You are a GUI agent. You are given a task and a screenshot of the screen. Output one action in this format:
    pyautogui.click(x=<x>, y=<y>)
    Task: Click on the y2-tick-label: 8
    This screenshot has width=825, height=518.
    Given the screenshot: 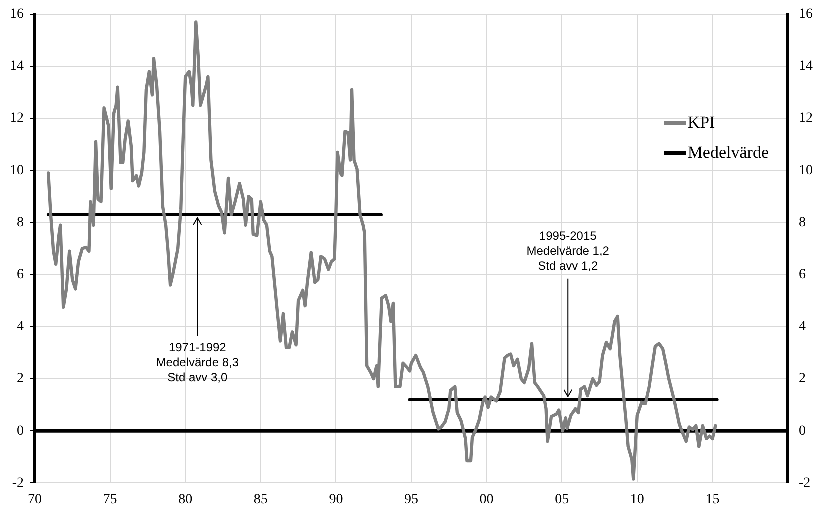 What is the action you would take?
    pyautogui.click(x=802, y=222)
    